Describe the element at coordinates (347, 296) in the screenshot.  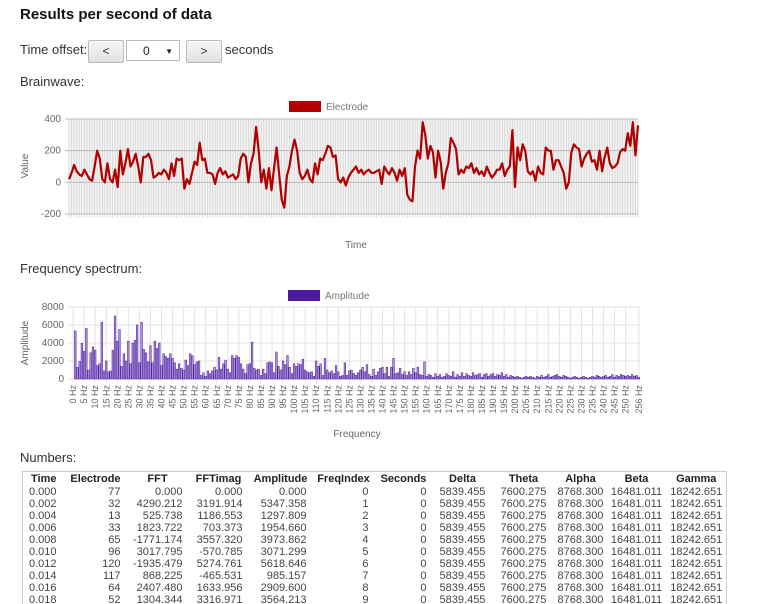
I see `legend-label-amplitude: Amplitude` at that location.